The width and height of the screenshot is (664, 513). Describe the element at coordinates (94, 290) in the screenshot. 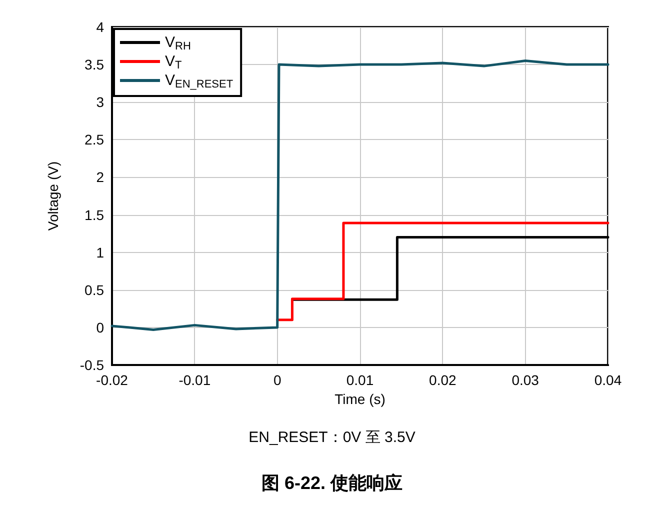

I see `y-tick-label: 0.5` at that location.